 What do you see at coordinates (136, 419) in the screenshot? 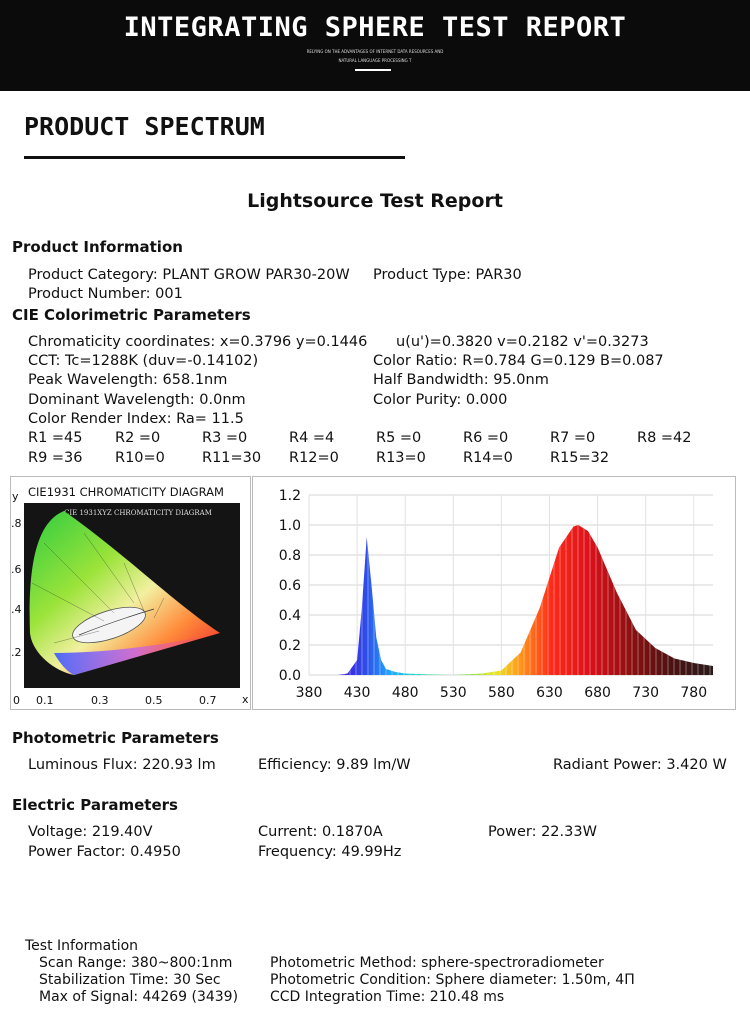
I see `color-render-index: Color Render Index: Ra= 11.5` at bounding box center [136, 419].